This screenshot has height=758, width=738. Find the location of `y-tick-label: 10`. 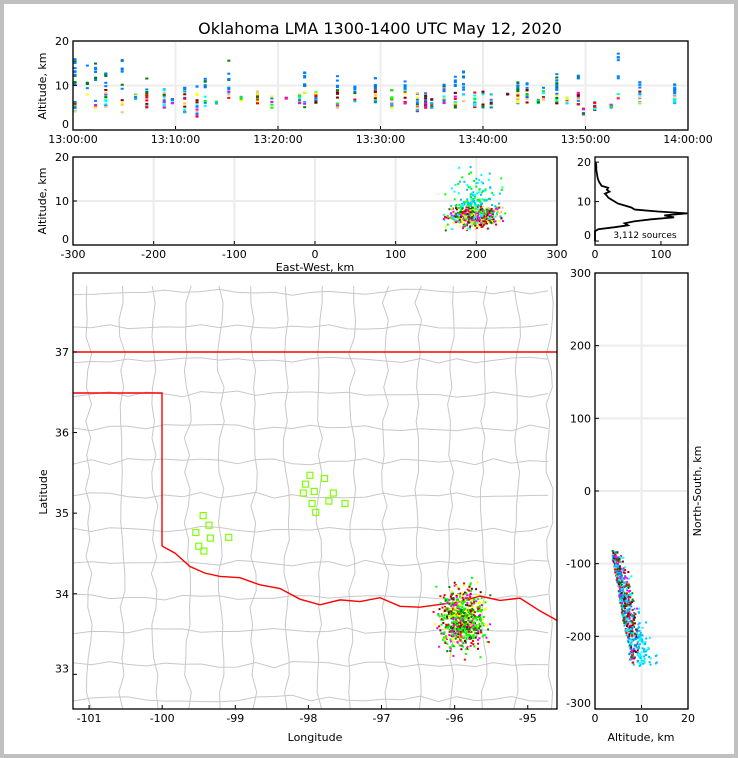

y-tick-label: 10 is located at coordinates (584, 202).